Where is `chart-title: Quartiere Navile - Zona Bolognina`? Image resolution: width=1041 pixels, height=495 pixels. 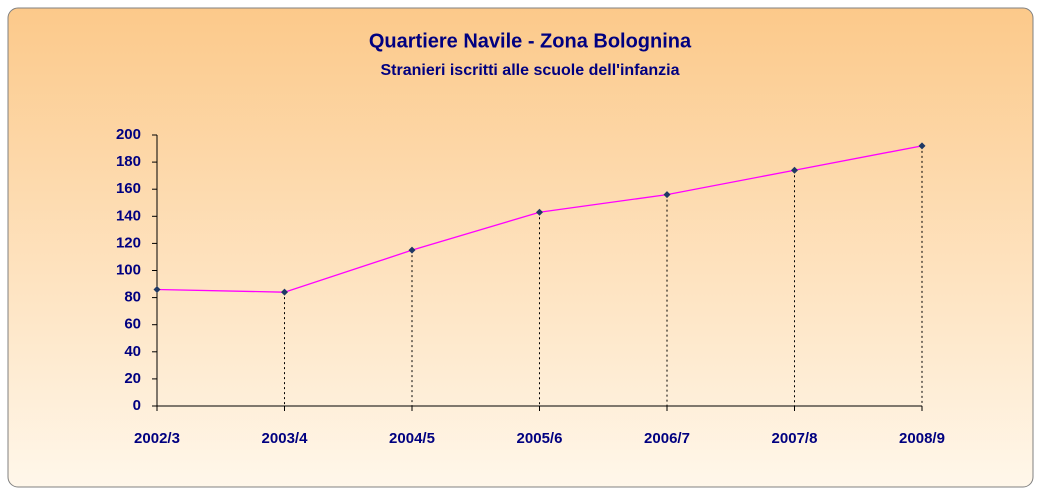
chart-title: Quartiere Navile - Zona Bolognina is located at coordinates (530, 41).